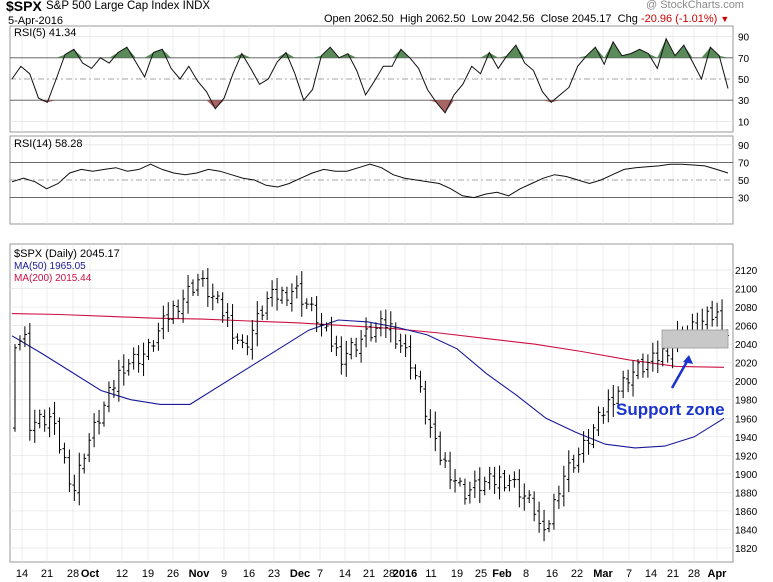  I want to click on x-tick-label: 8, so click(526, 574).